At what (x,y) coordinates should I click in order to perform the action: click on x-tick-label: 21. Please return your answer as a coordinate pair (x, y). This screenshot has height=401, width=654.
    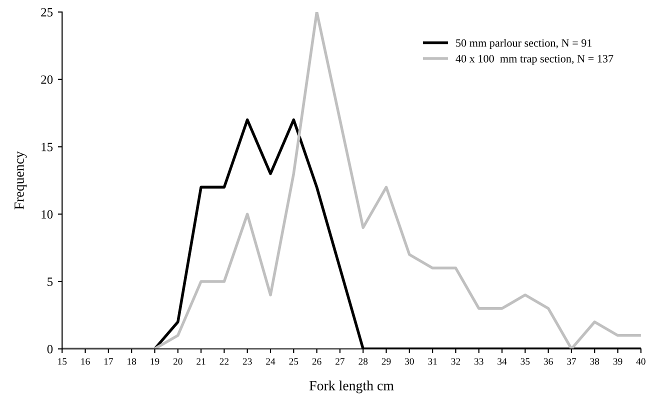
    Looking at the image, I should click on (201, 361).